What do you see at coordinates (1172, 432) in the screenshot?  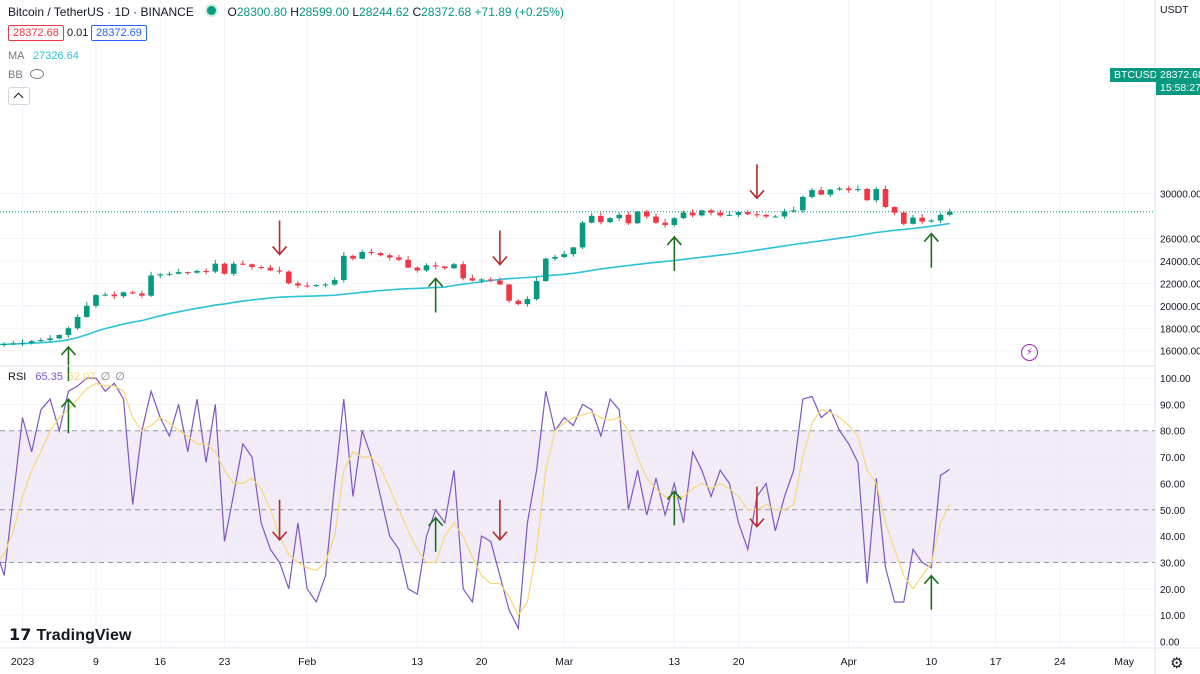 I see `rsi-tick-label: 80.00` at bounding box center [1172, 432].